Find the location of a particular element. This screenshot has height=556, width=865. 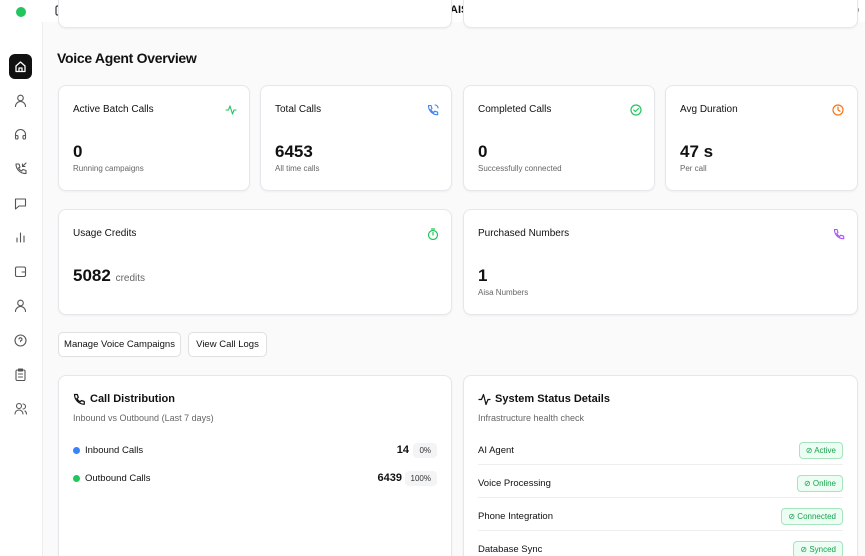

purchased-card: Purchased Numbers 1 Aisa Numbers is located at coordinates (660, 262).